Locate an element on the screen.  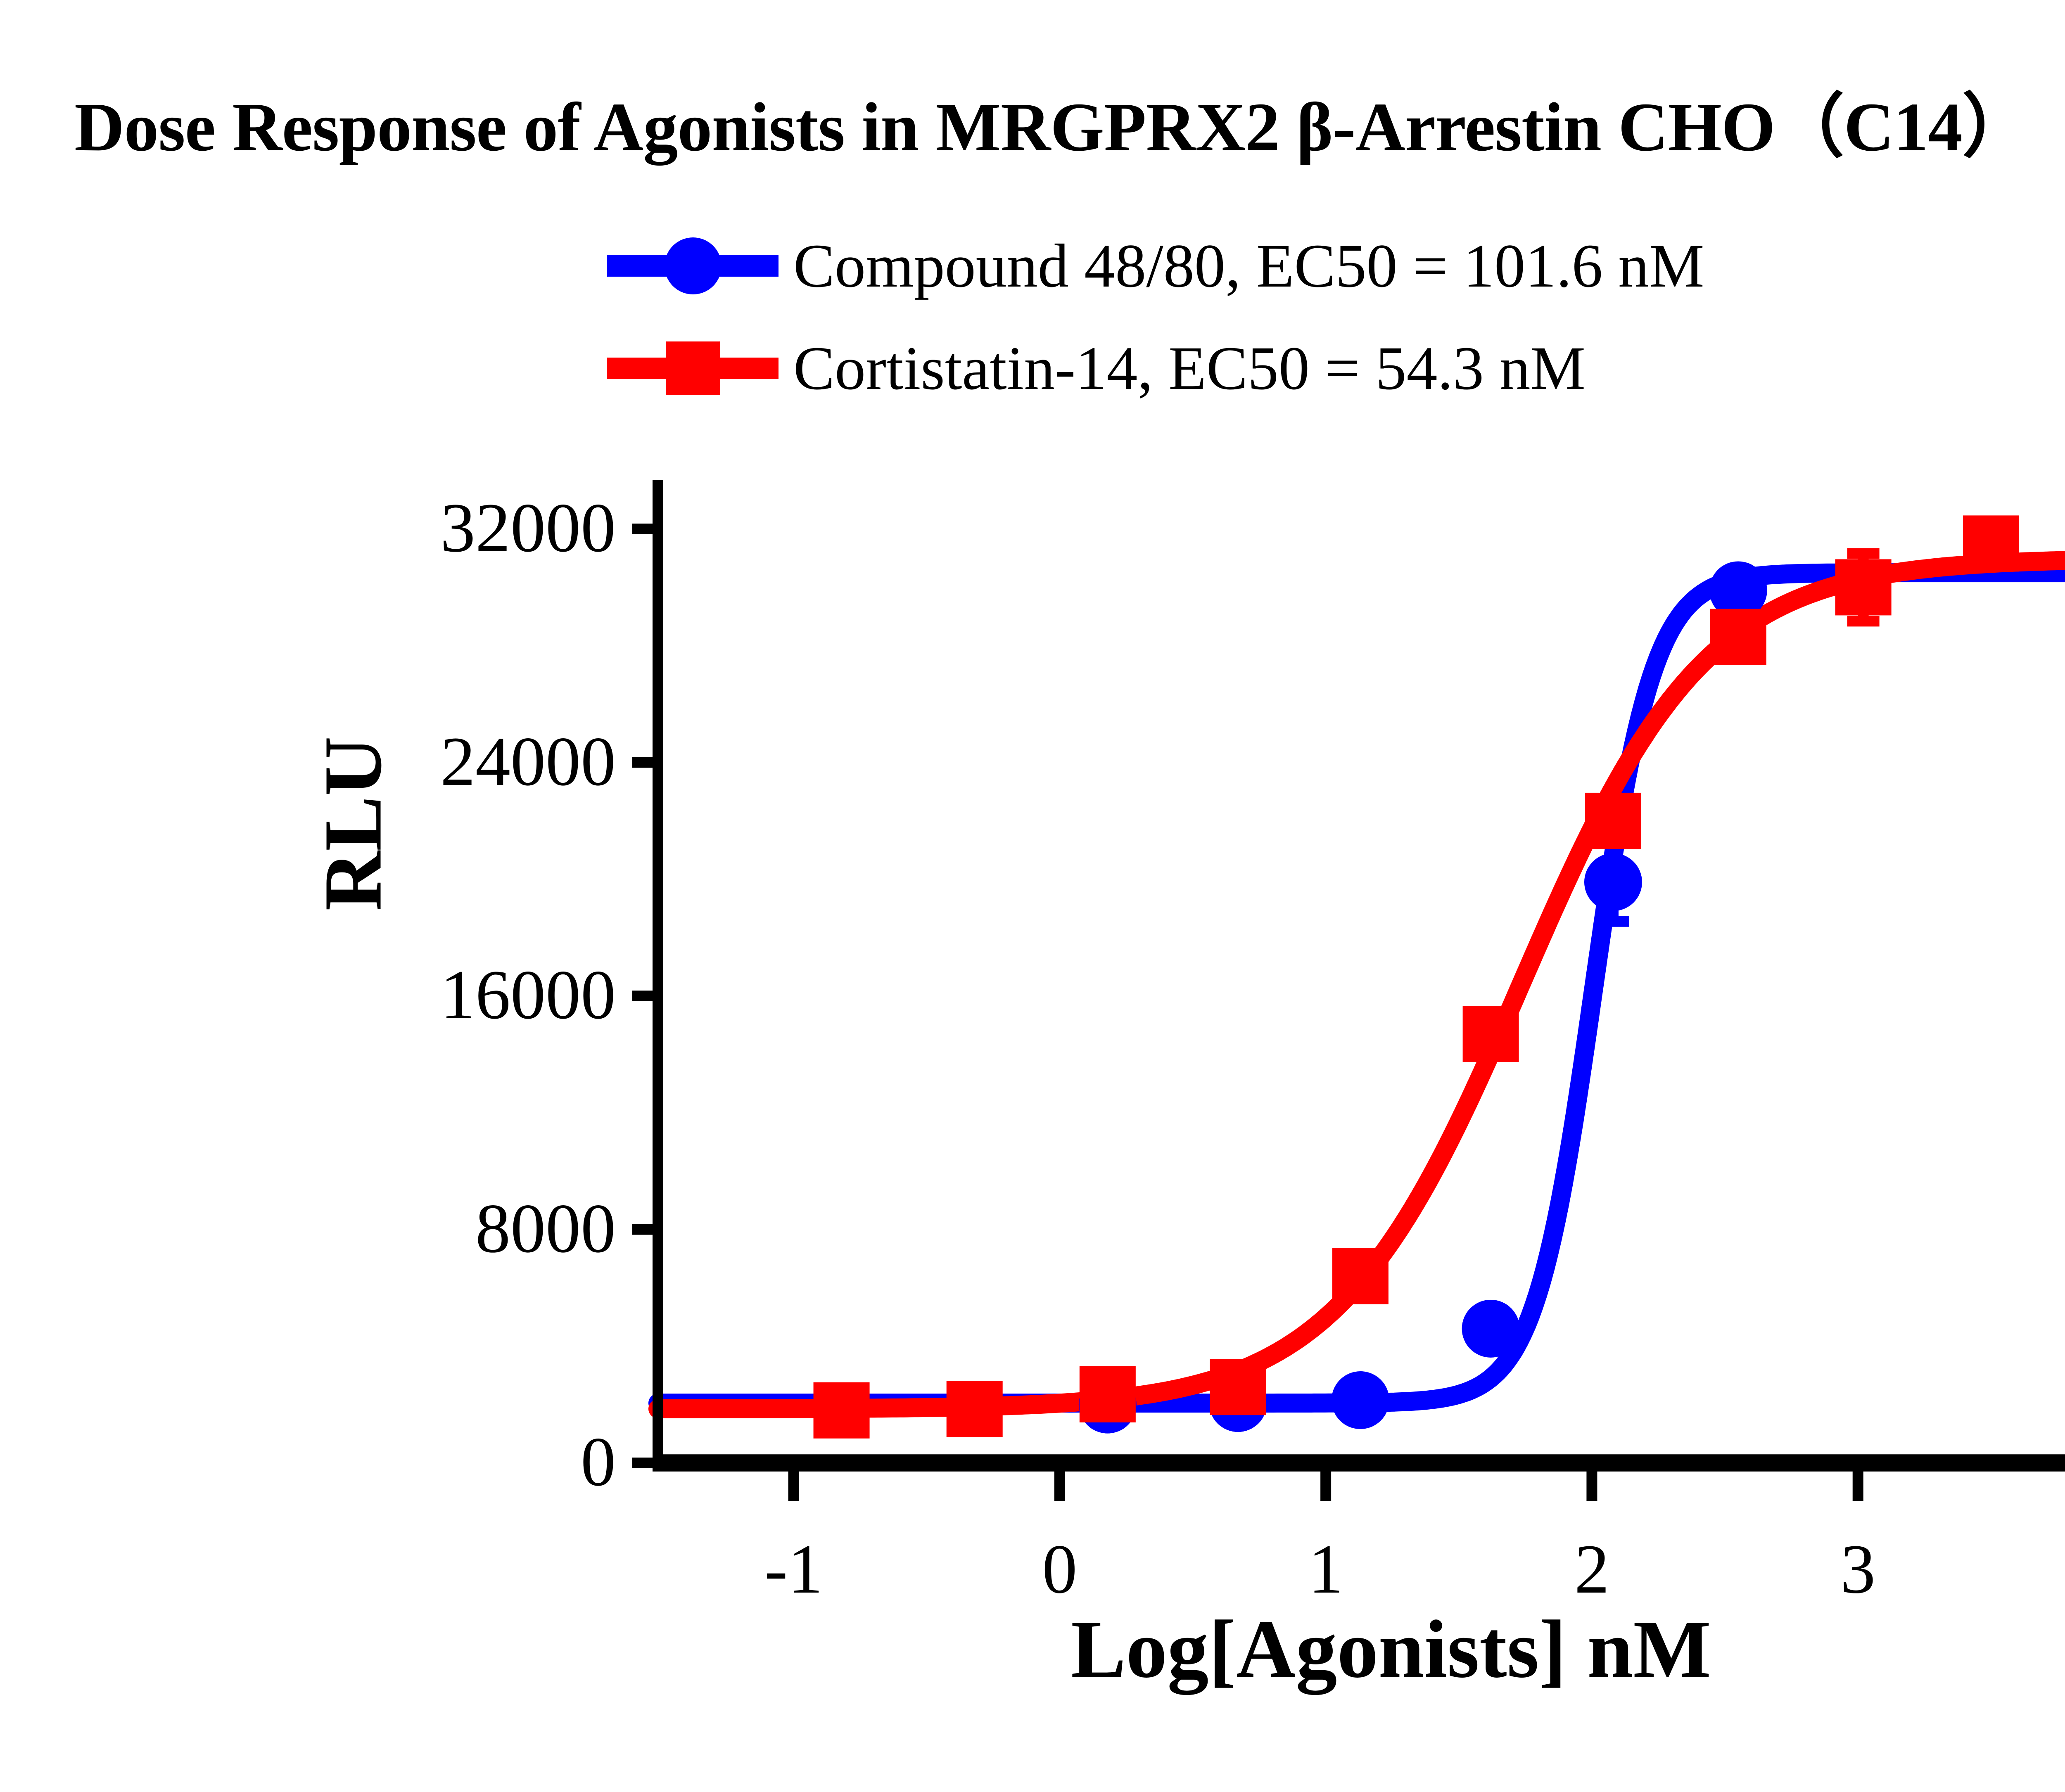
legend-marker-square-red is located at coordinates (693, 368).